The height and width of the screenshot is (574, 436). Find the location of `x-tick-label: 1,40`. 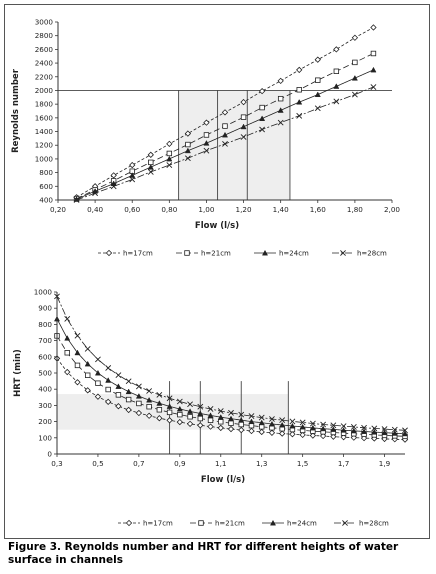

x-tick-label: 1,40 is located at coordinates (281, 209).